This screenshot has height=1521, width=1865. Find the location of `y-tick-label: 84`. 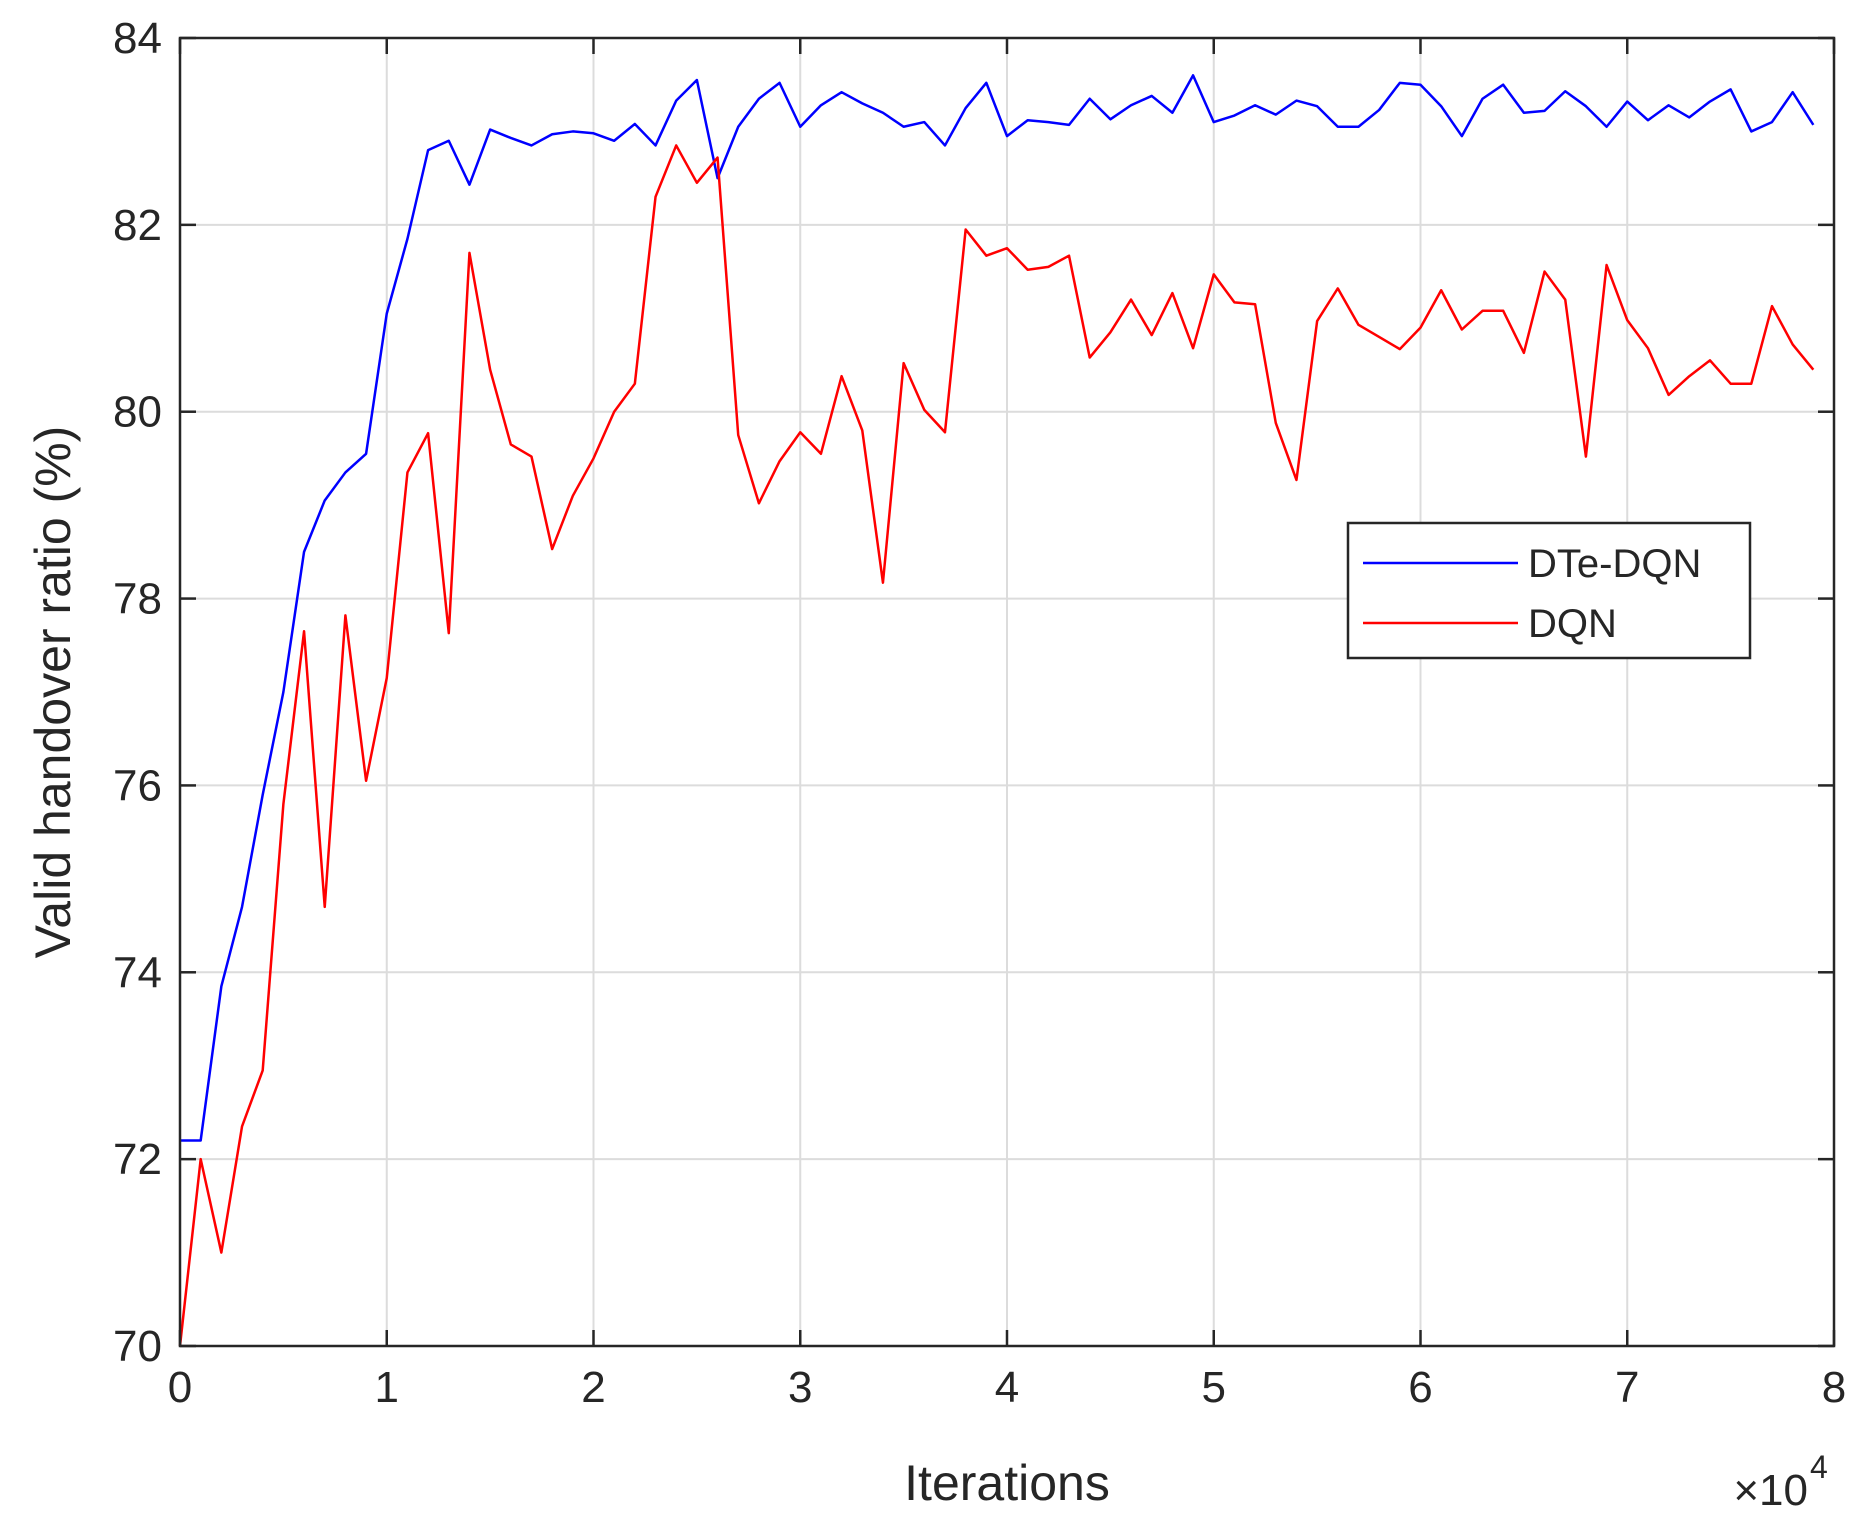

y-tick-label: 84 is located at coordinates (137, 38).